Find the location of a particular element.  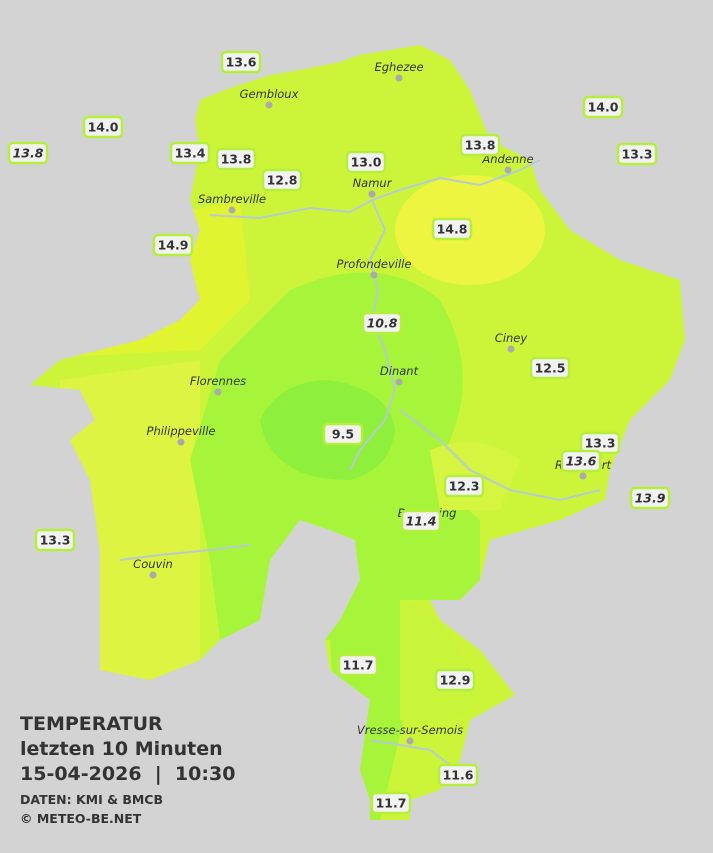

station-temperature: 11.6 is located at coordinates (458, 775).